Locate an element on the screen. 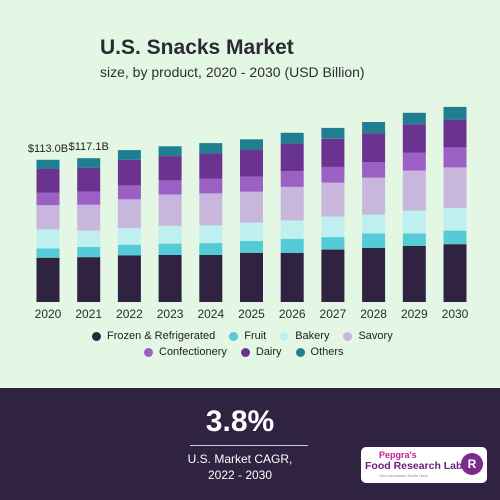 The width and height of the screenshot is (500, 500). logo-badge-icon: R is located at coordinates (472, 464).